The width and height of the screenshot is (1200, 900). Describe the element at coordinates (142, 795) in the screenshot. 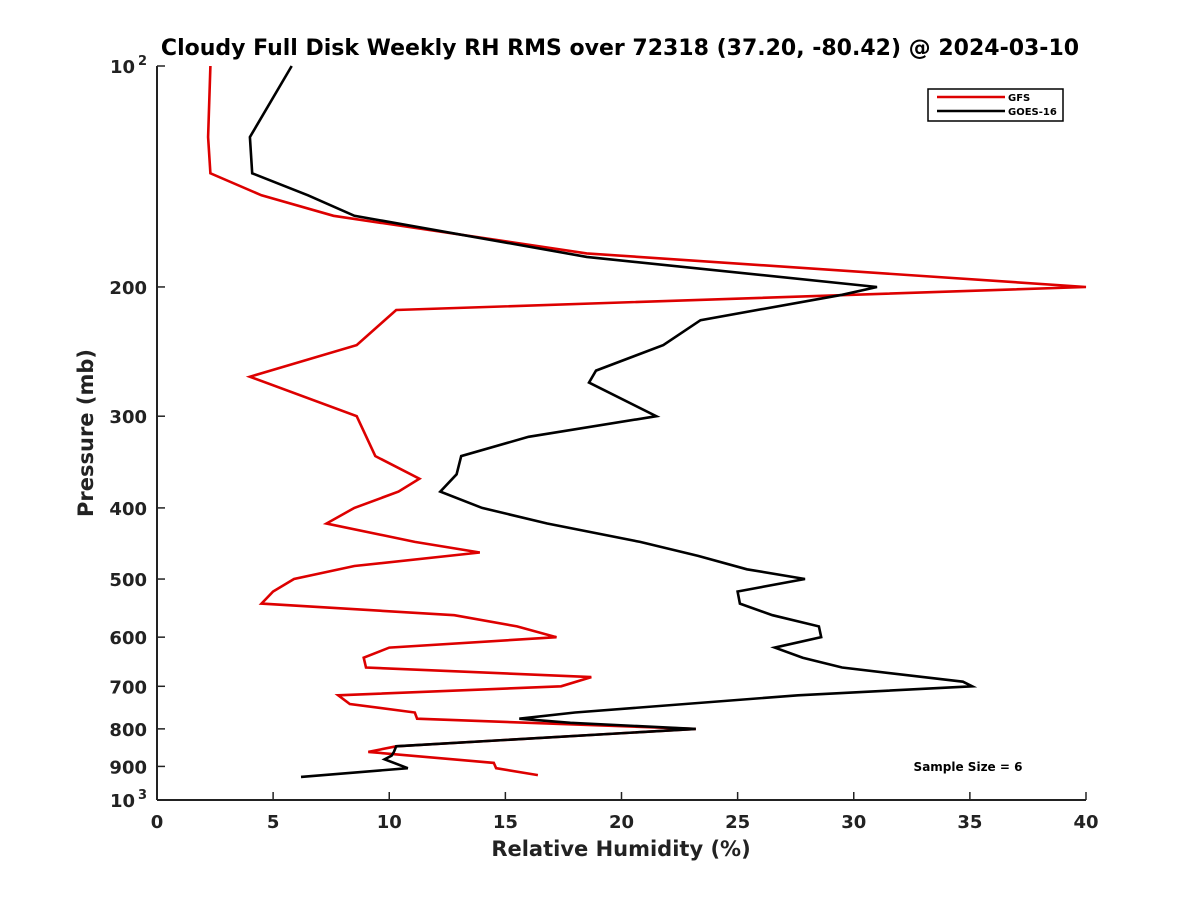

I see `y-tick-exponent: 3` at that location.